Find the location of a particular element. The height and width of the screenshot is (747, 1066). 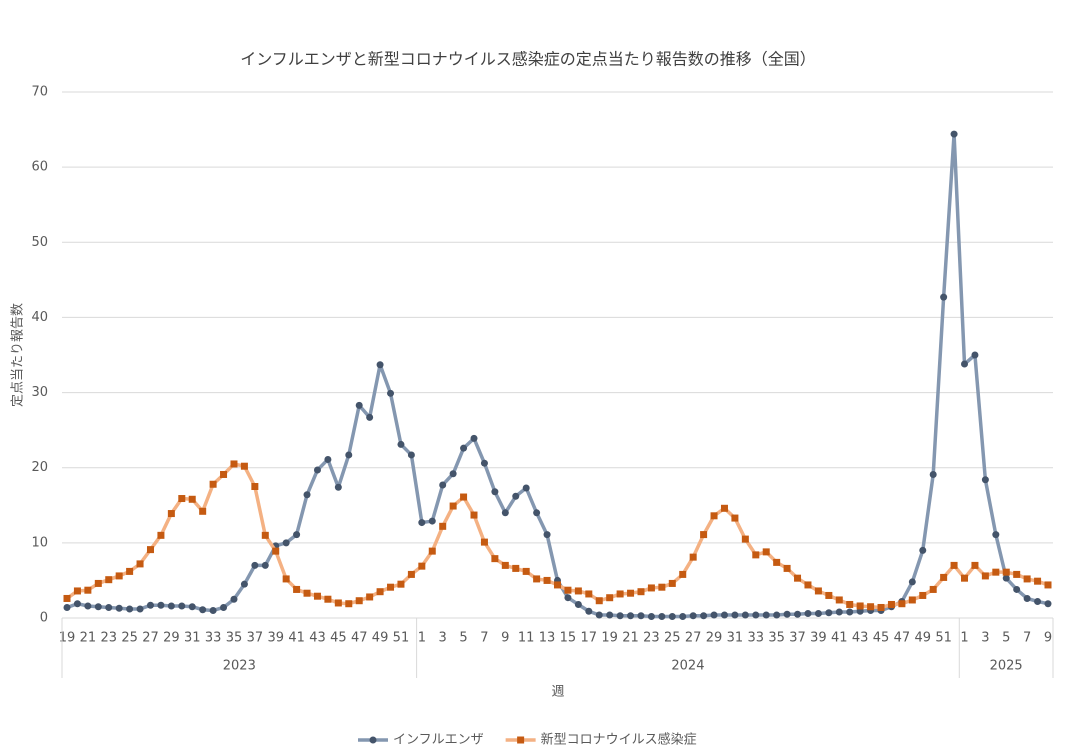

x-tick-label: 23 is located at coordinates (108, 638).